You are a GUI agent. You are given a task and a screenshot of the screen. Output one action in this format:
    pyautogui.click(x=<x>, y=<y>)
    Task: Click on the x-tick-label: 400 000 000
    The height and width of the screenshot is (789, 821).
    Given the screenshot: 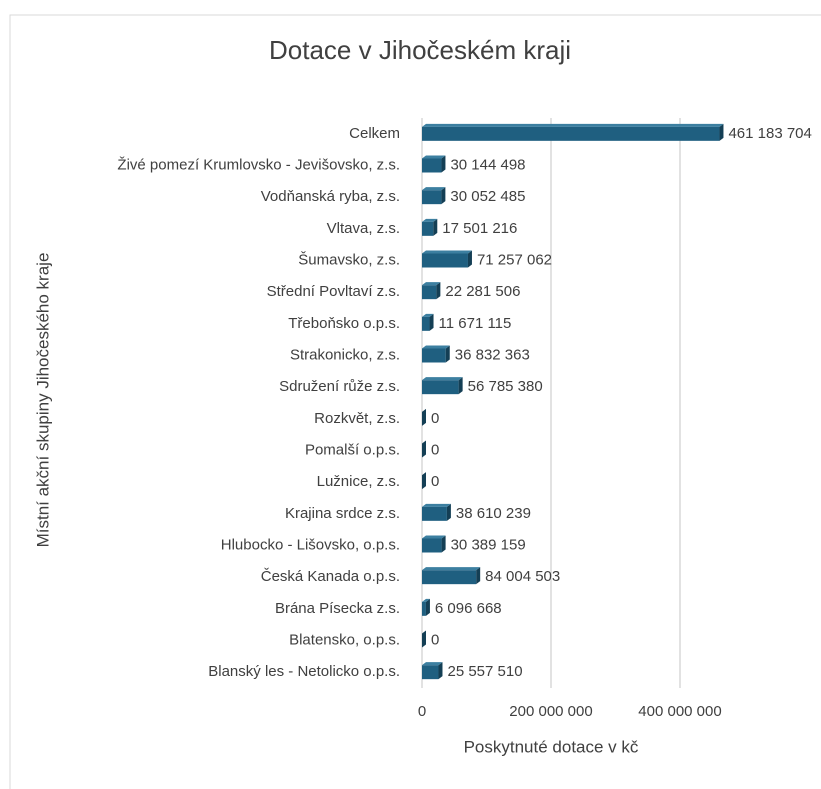 What is the action you would take?
    pyautogui.click(x=679, y=711)
    